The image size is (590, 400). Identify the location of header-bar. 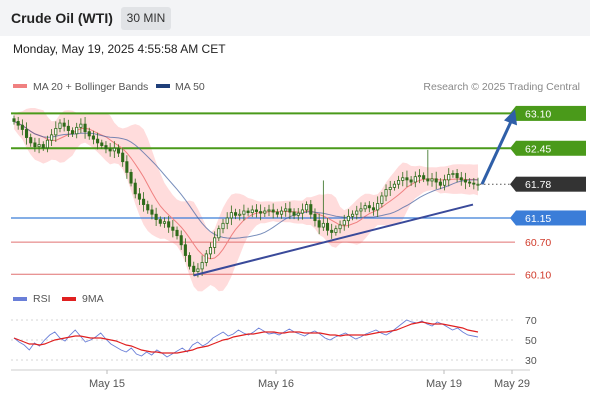
(295, 18).